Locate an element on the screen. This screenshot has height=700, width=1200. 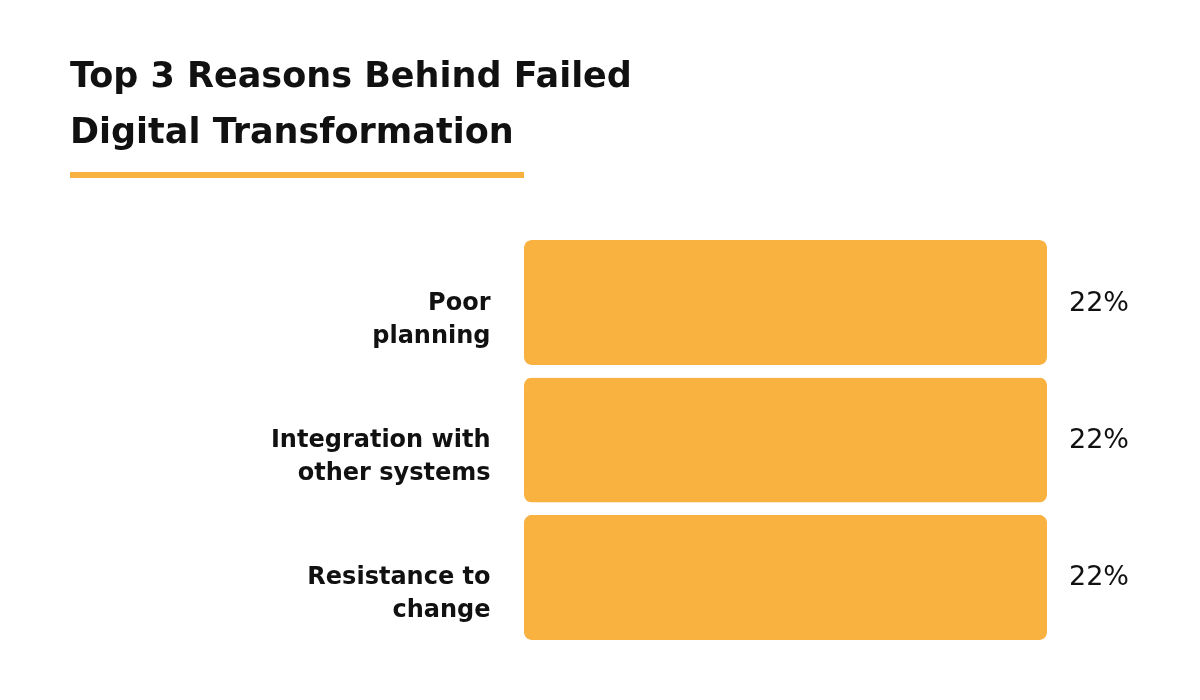
y-tick-label: Integration with other systems is located at coordinates (380, 455).